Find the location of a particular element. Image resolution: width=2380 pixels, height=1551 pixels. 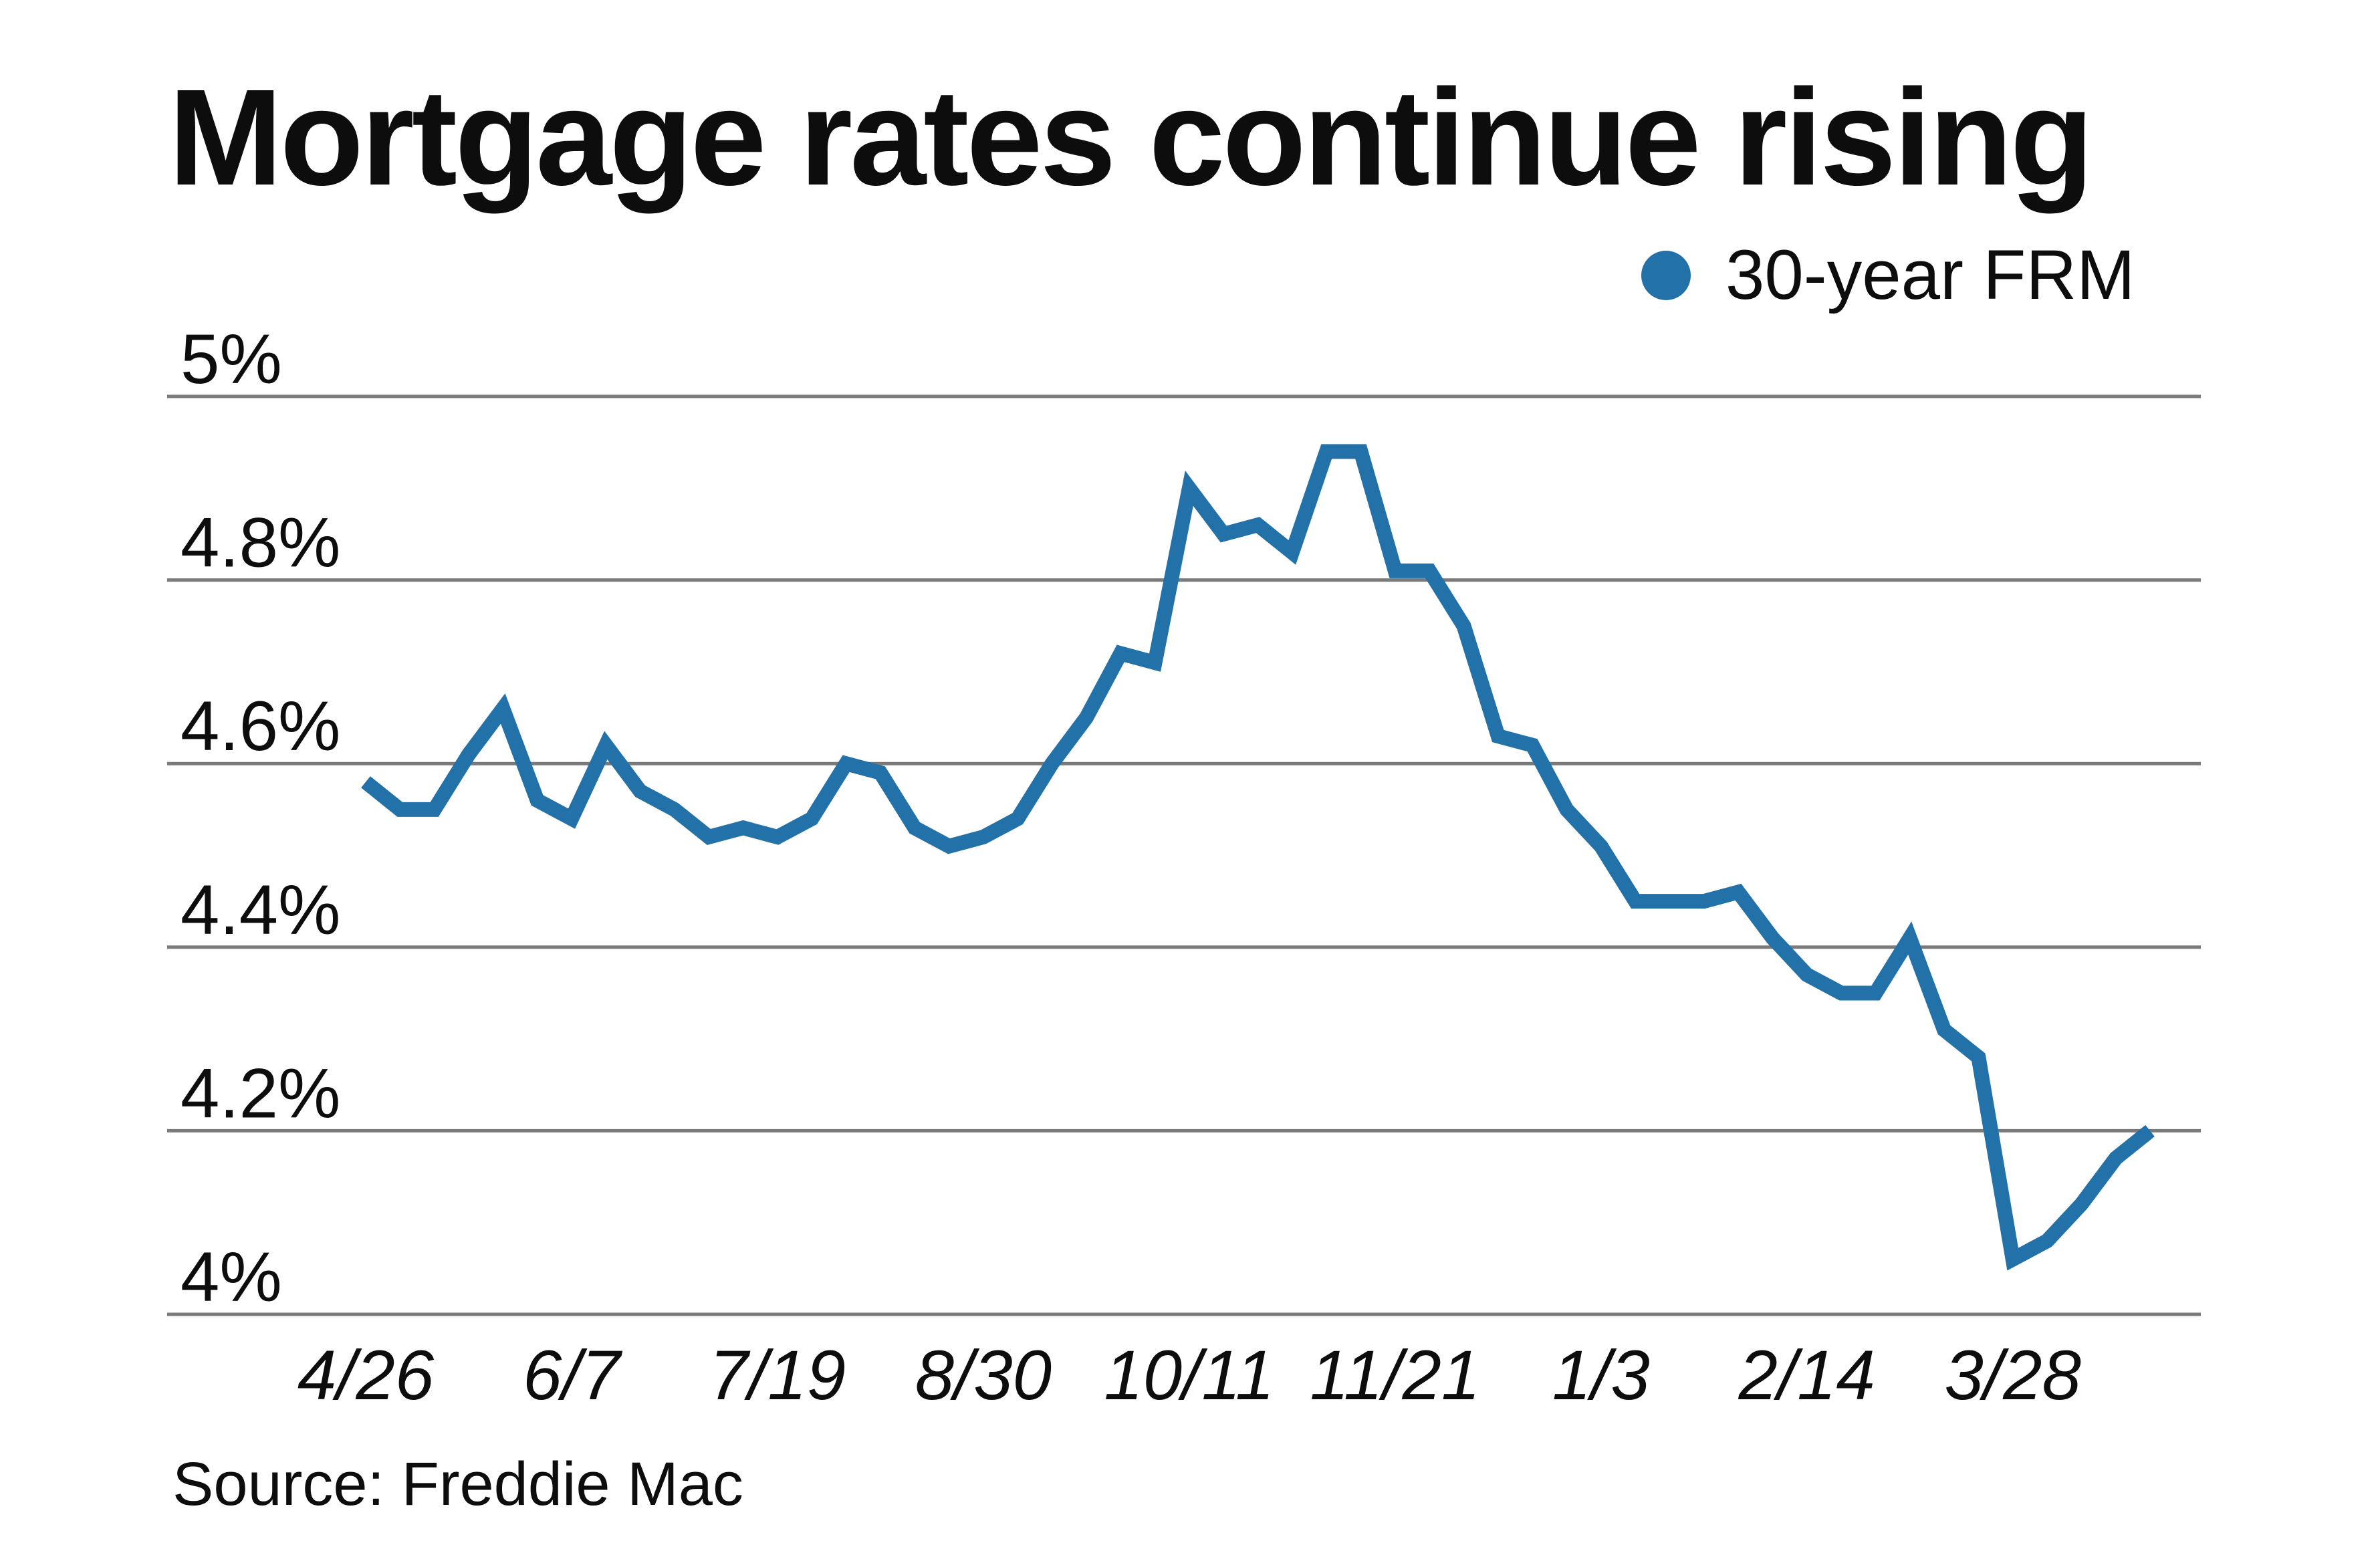

x-axis-tick-label: 7/19 is located at coordinates (777, 1375).